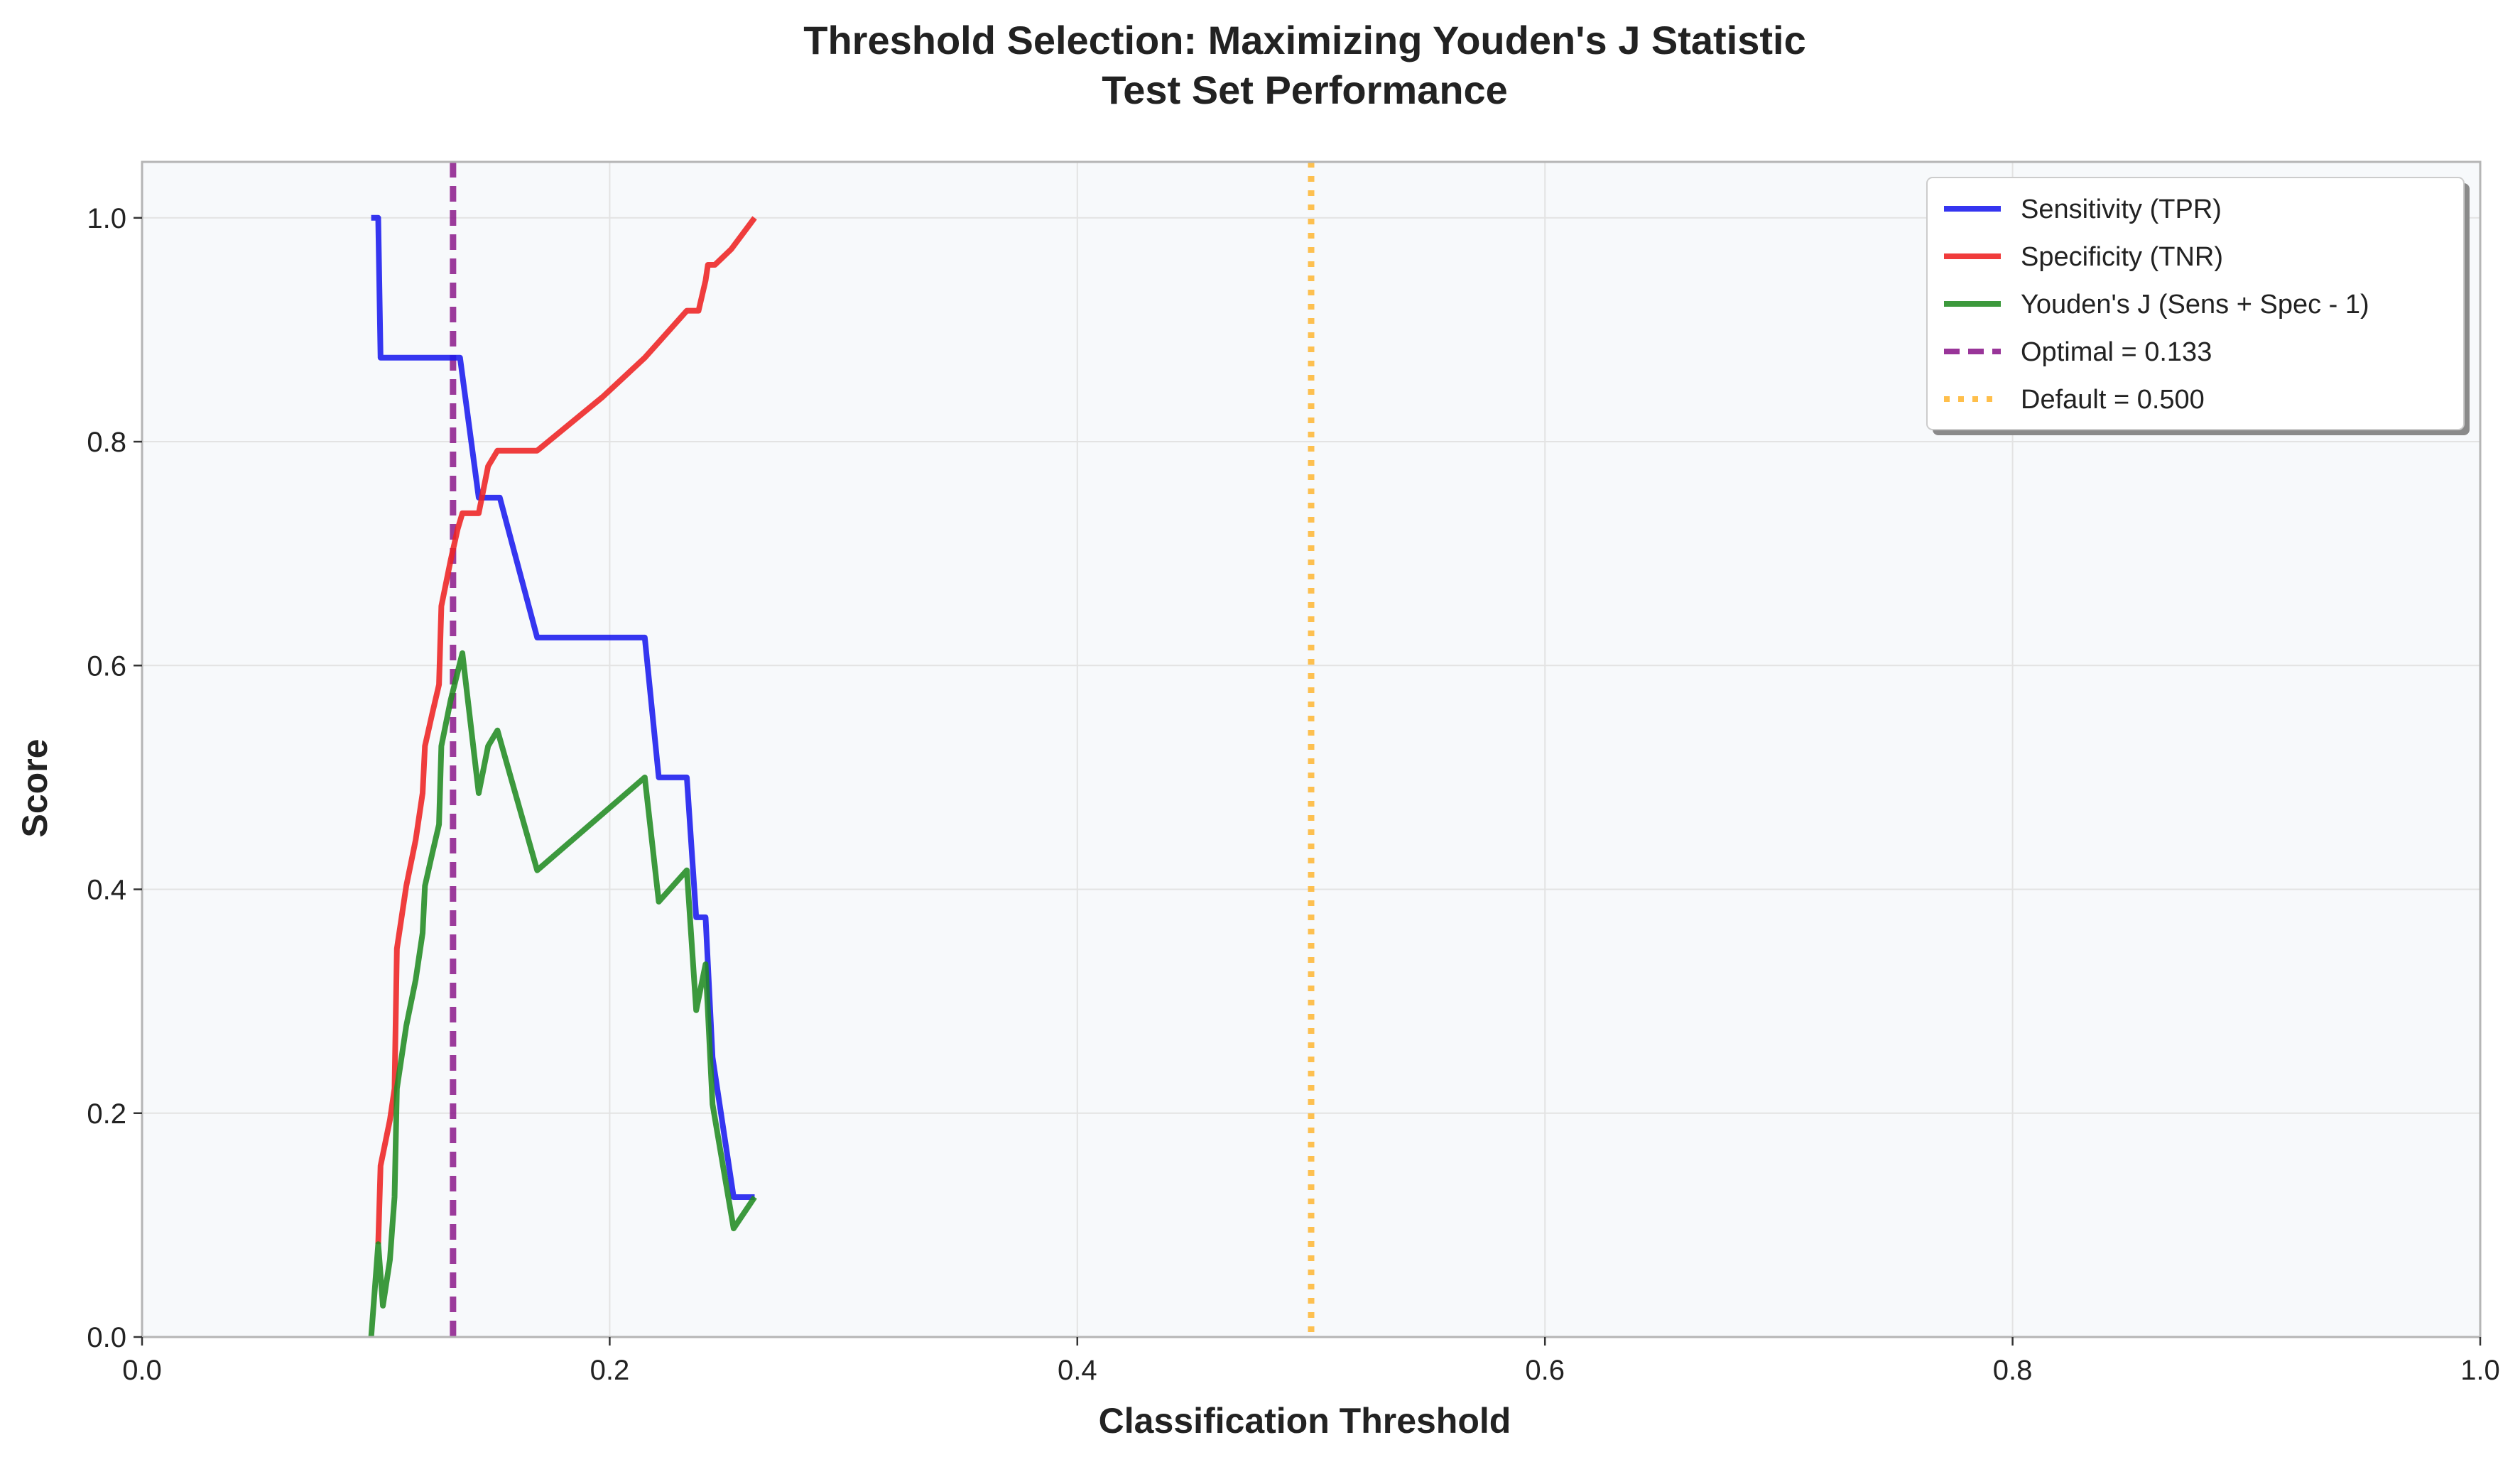 This screenshot has height=1457, width=2520. What do you see at coordinates (1078, 1370) in the screenshot?
I see `x-tick-label: 0.4` at bounding box center [1078, 1370].